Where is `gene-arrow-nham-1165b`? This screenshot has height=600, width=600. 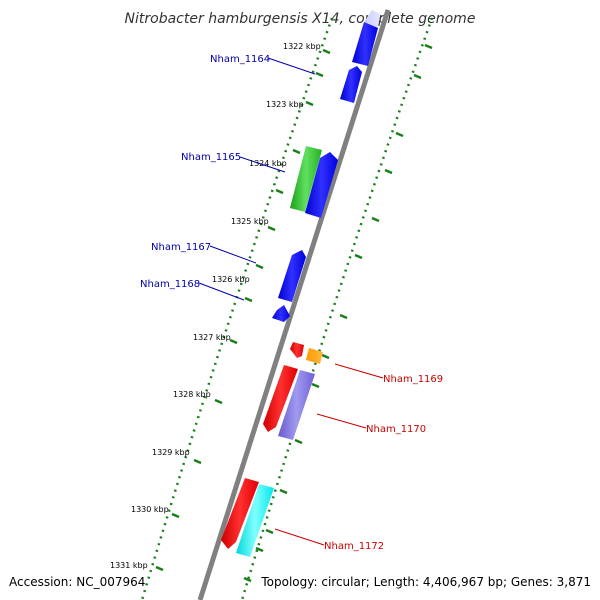
gene-arrow-nham-1165b is located at coordinates (321, 185).